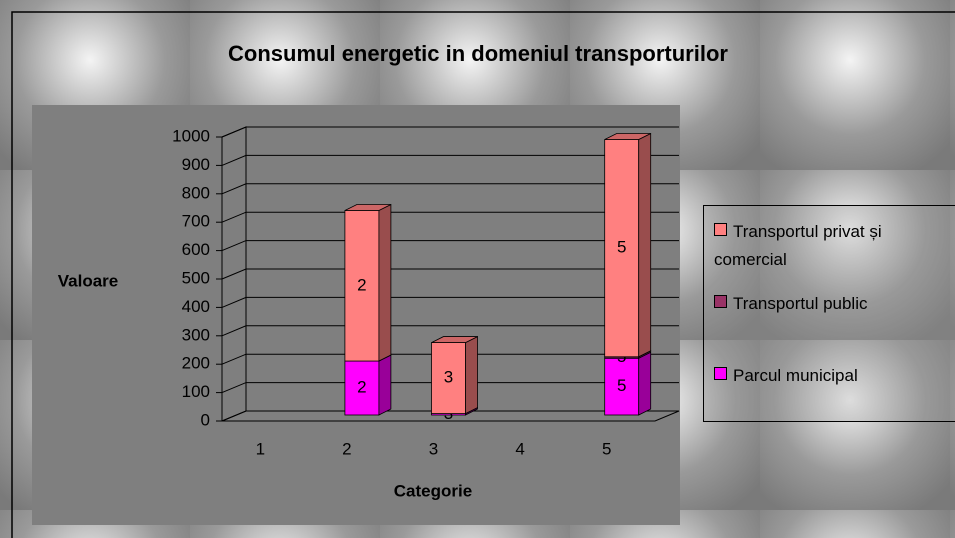 Image resolution: width=955 pixels, height=538 pixels. What do you see at coordinates (196, 277) in the screenshot?
I see `y-tick-label: 500` at bounding box center [196, 277].